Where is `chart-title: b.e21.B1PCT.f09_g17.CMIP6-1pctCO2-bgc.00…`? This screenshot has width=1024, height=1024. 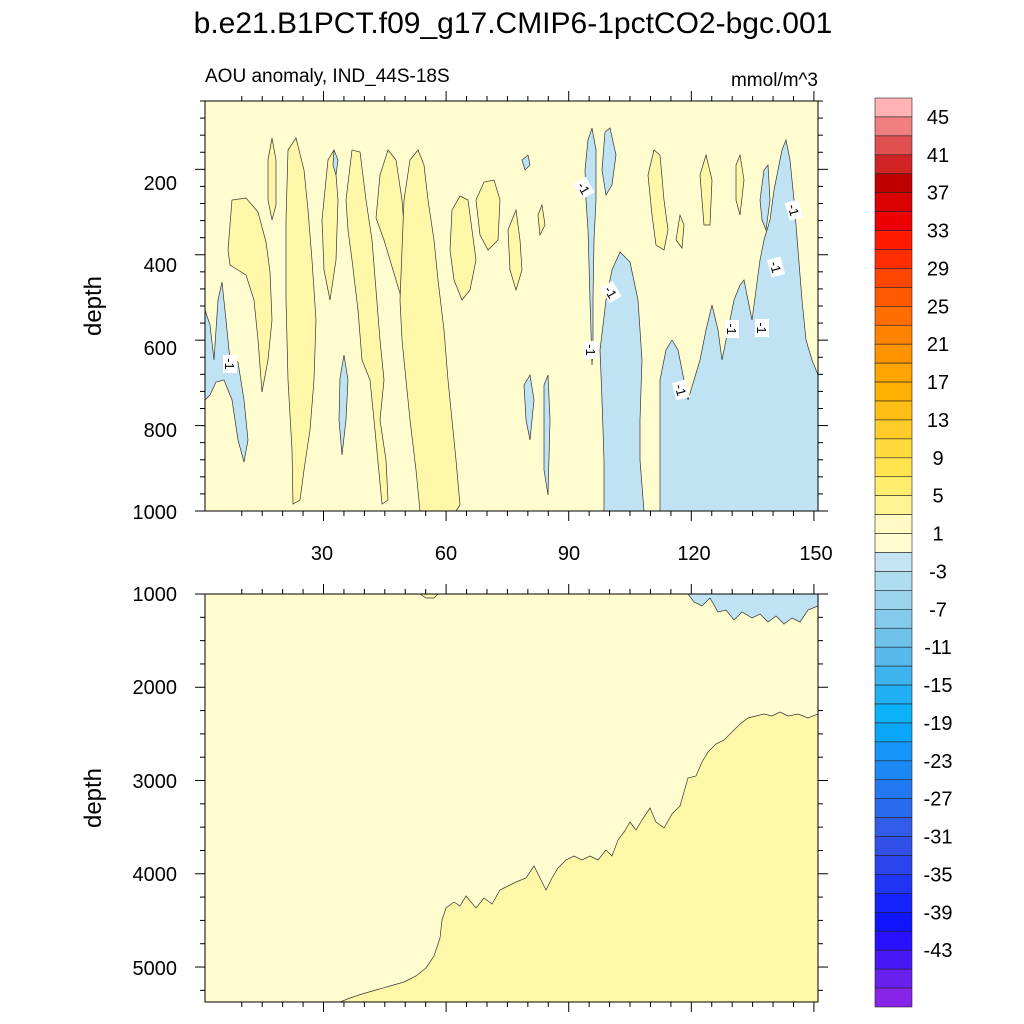
chart-title: b.e21.B1PCT.f09_g17.CMIP6-1pctCO2-bgc.00… is located at coordinates (513, 23).